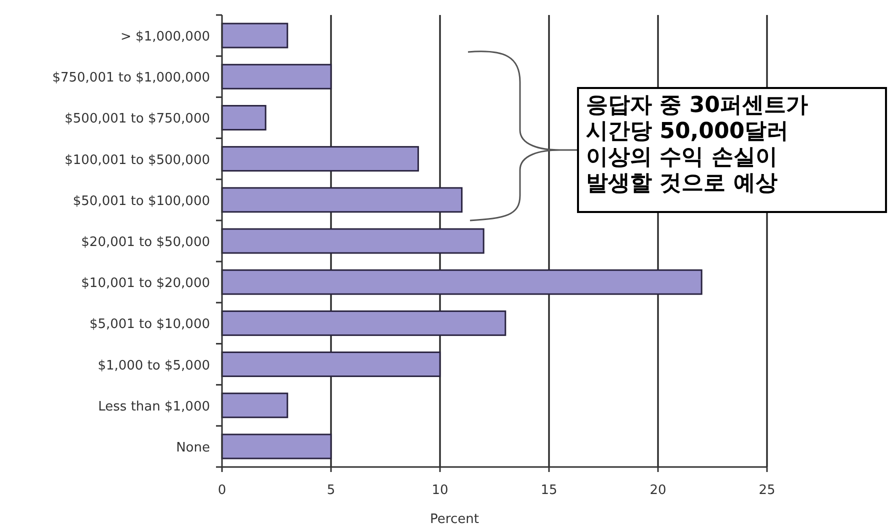 This screenshot has width=888, height=528. I want to click on y-tick-label: None, so click(193, 448).